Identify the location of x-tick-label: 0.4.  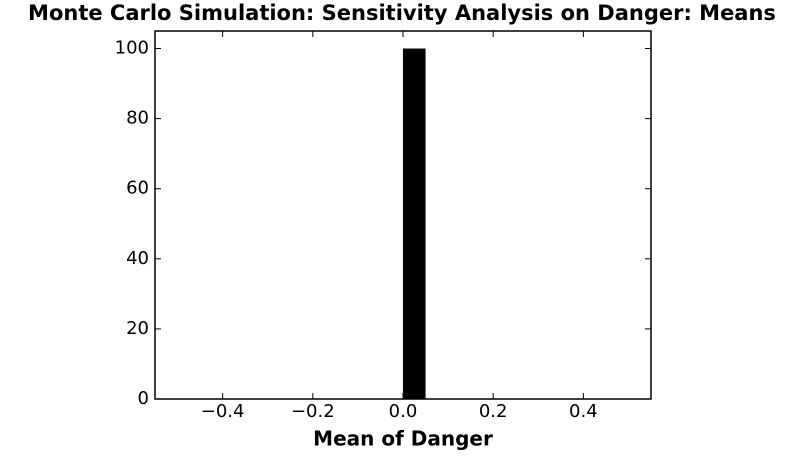
(583, 411).